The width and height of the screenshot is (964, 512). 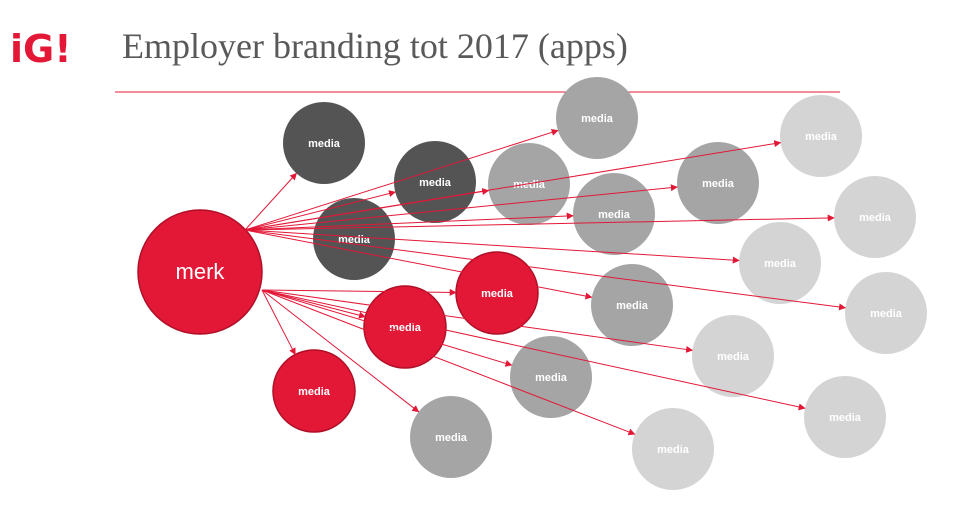 What do you see at coordinates (375, 46) in the screenshot?
I see `slide-title: Employer branding tot 2017 (apps)` at bounding box center [375, 46].